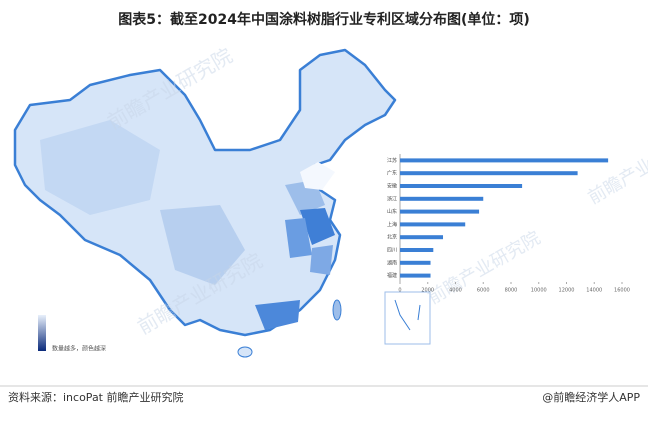 This screenshot has height=422, width=648. Describe the element at coordinates (594, 291) in the screenshot. I see `x-tick-label: 14000` at that location.